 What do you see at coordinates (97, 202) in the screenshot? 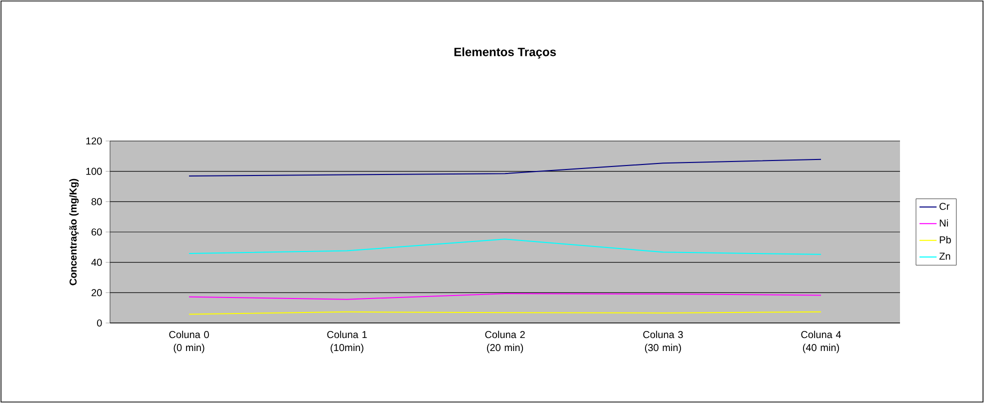
I see `y-tick-label: 80` at bounding box center [97, 202].